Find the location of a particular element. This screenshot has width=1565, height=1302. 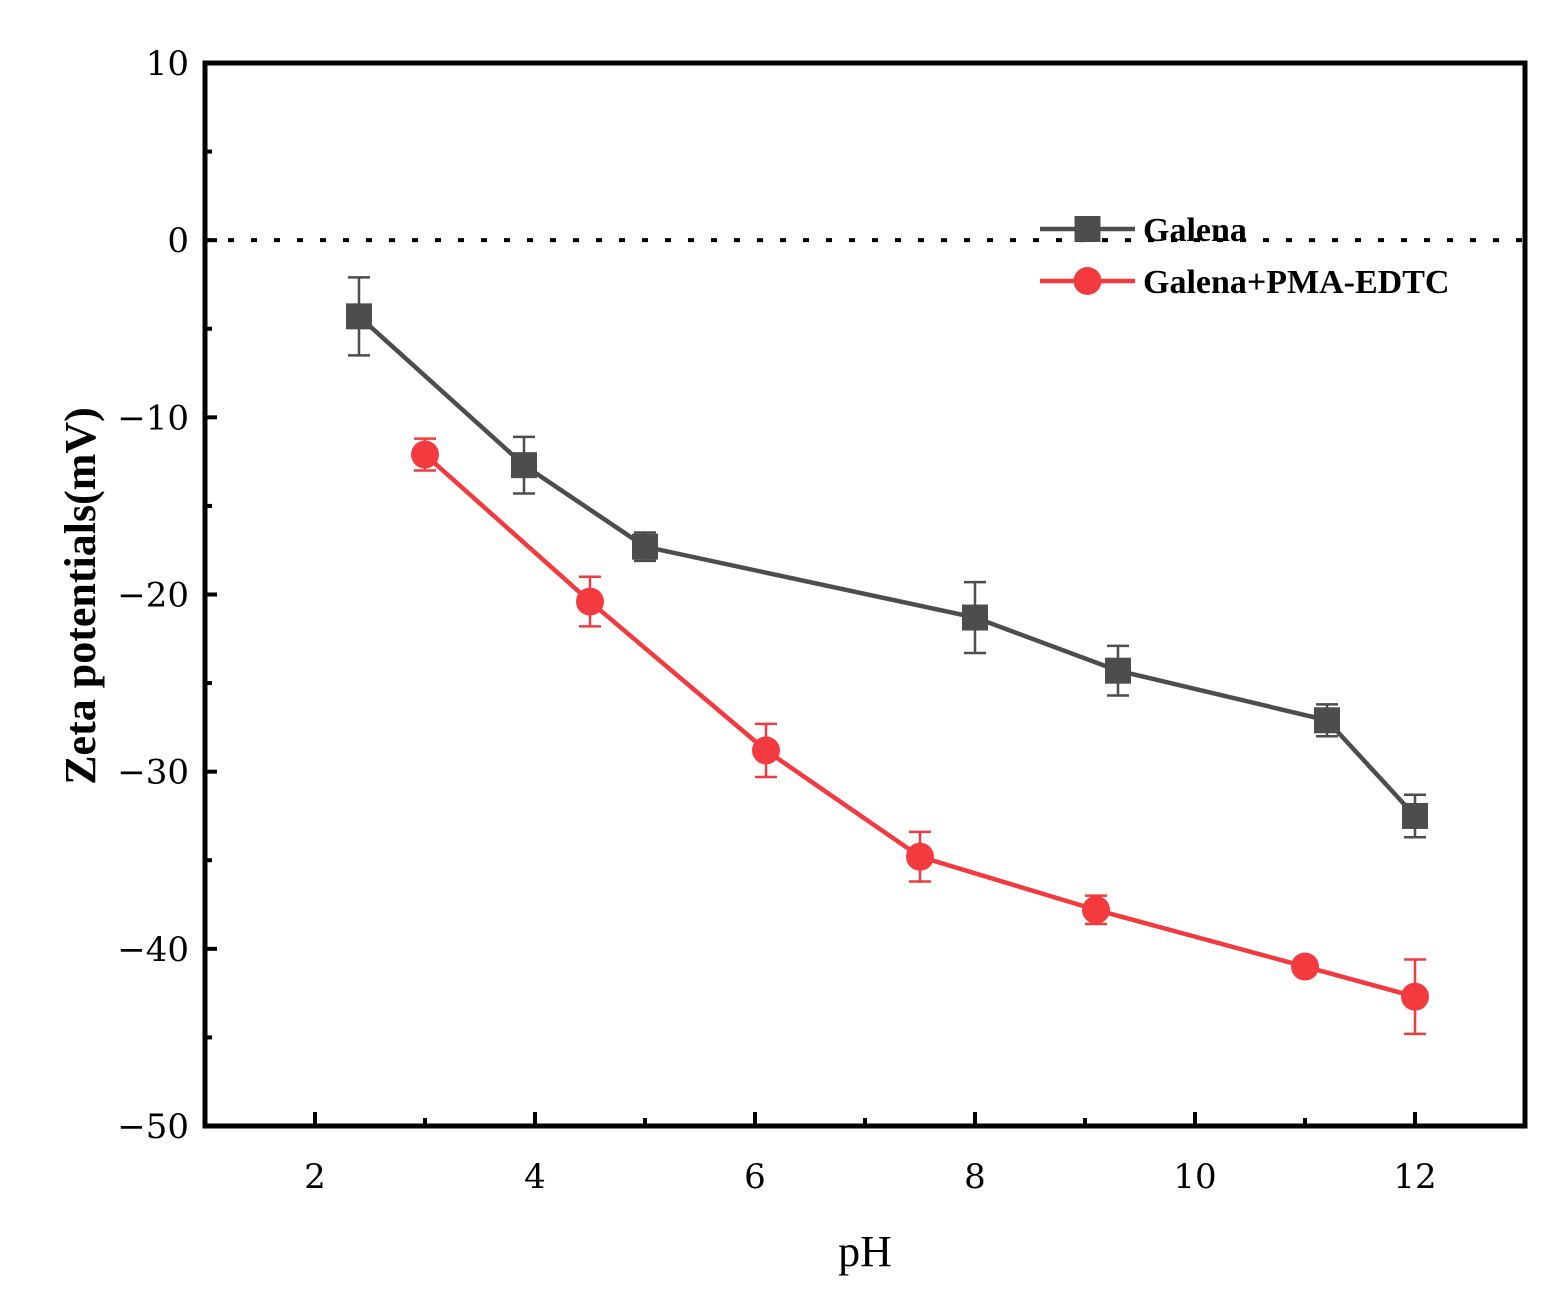

y-tick-label: −10 is located at coordinates (153, 418).